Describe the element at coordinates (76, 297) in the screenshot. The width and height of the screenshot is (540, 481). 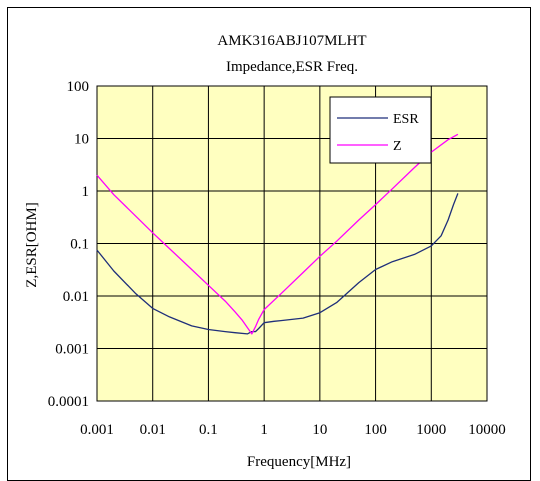
I see `y-tick-label: 0.01` at that location.